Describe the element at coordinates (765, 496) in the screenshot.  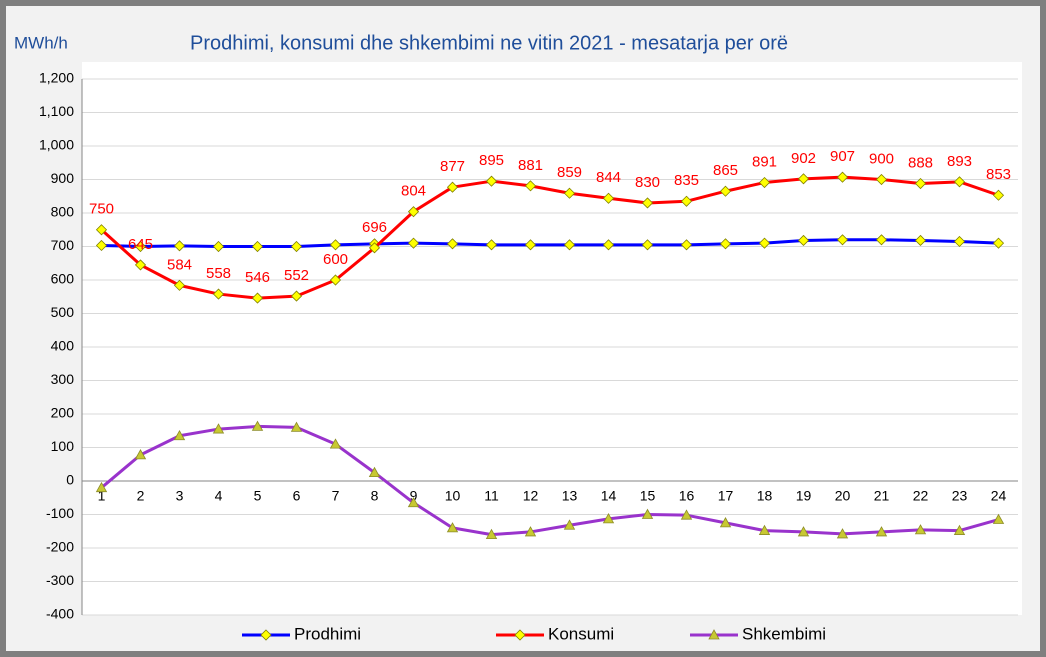
I see `x-tick-label: 18` at that location.